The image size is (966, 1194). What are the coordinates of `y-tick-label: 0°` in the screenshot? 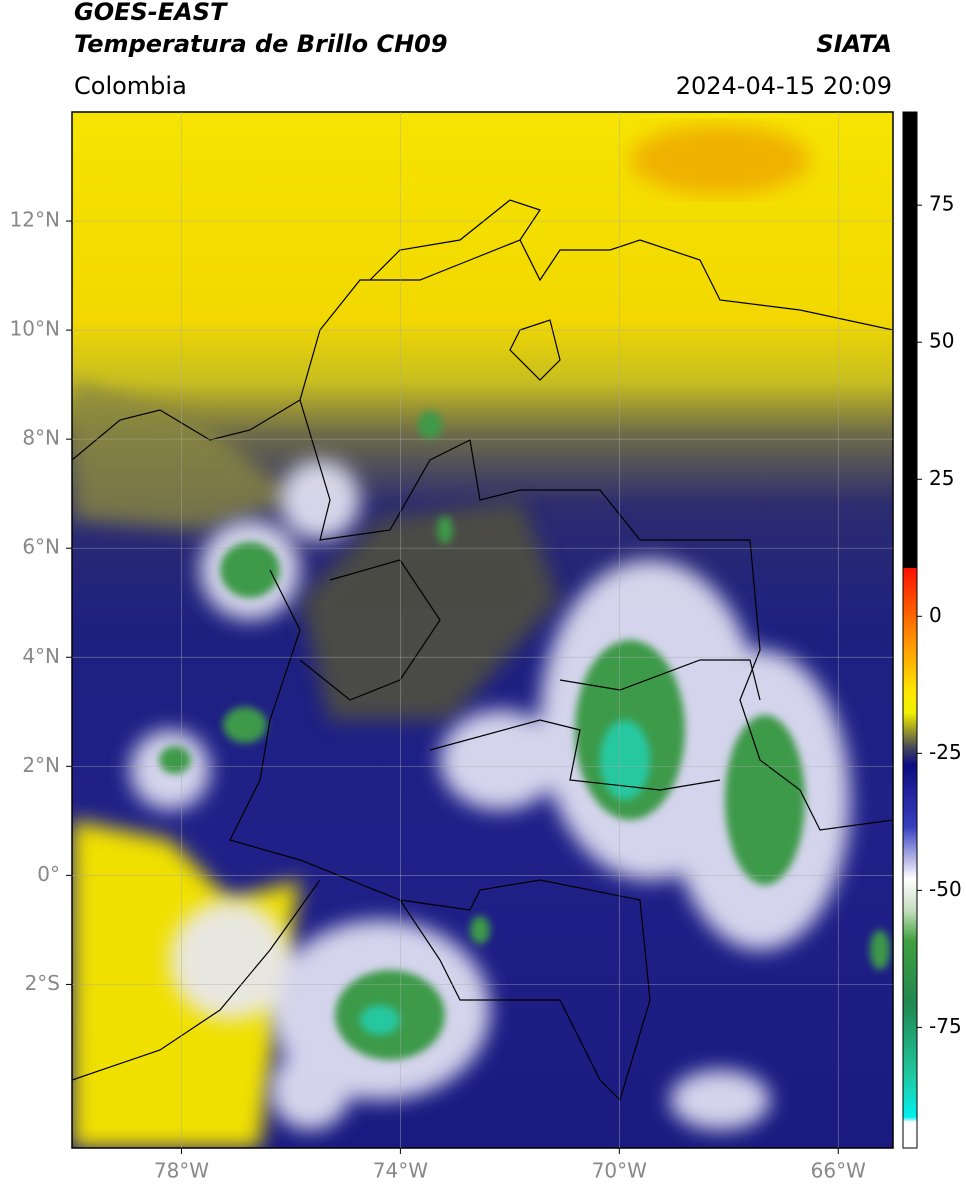 It's located at (48, 874).